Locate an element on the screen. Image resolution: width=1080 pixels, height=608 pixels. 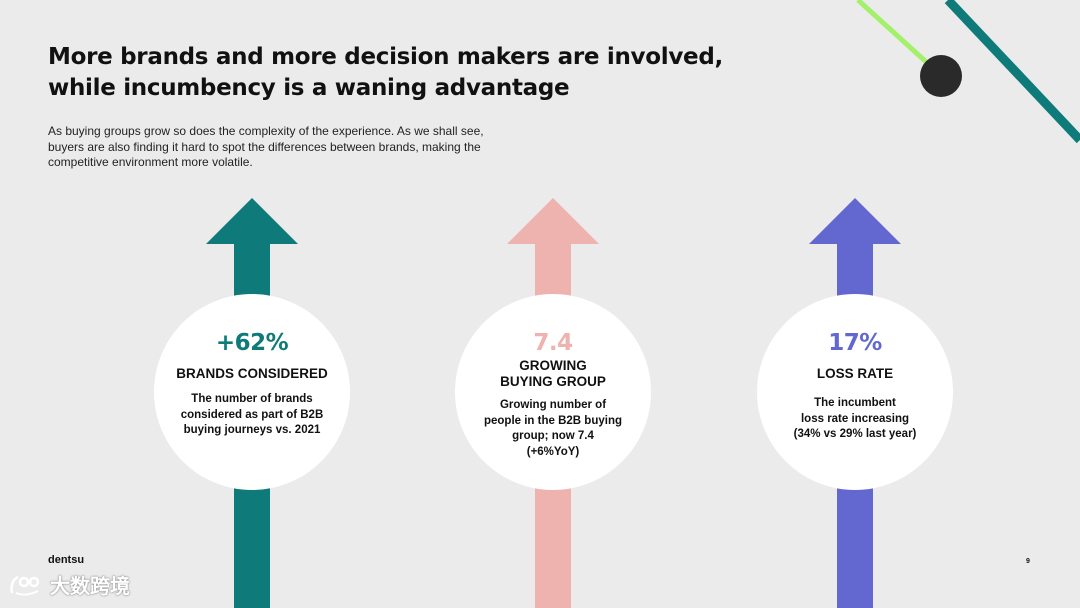
stat-desc-line: people in the B2B buying is located at coordinates (552, 420).